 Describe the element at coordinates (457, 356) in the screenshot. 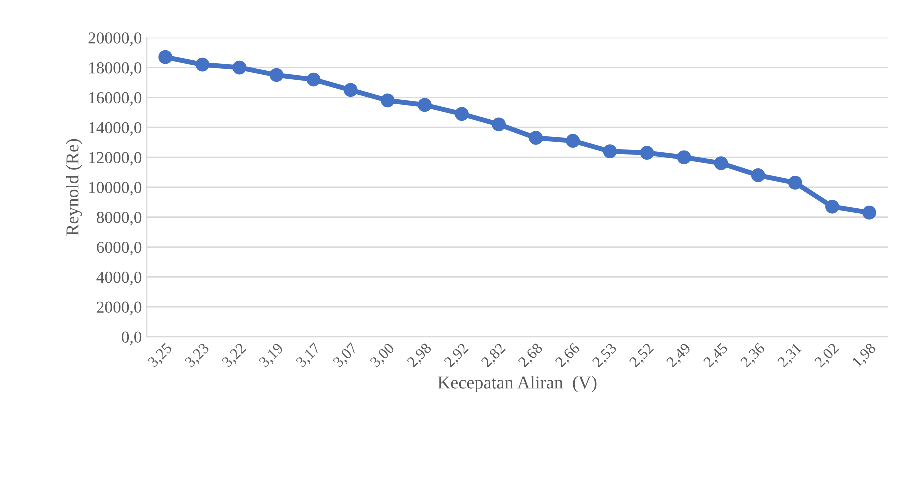

I see `x-tick-label: 2,92` at that location.